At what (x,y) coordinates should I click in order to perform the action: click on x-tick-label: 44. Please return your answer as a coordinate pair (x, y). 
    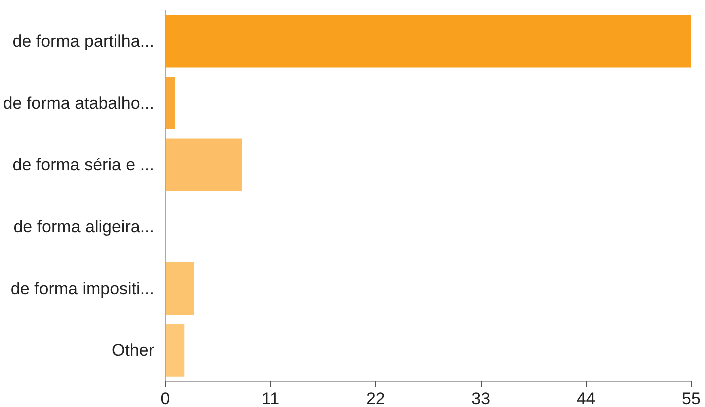
    Looking at the image, I should click on (586, 398).